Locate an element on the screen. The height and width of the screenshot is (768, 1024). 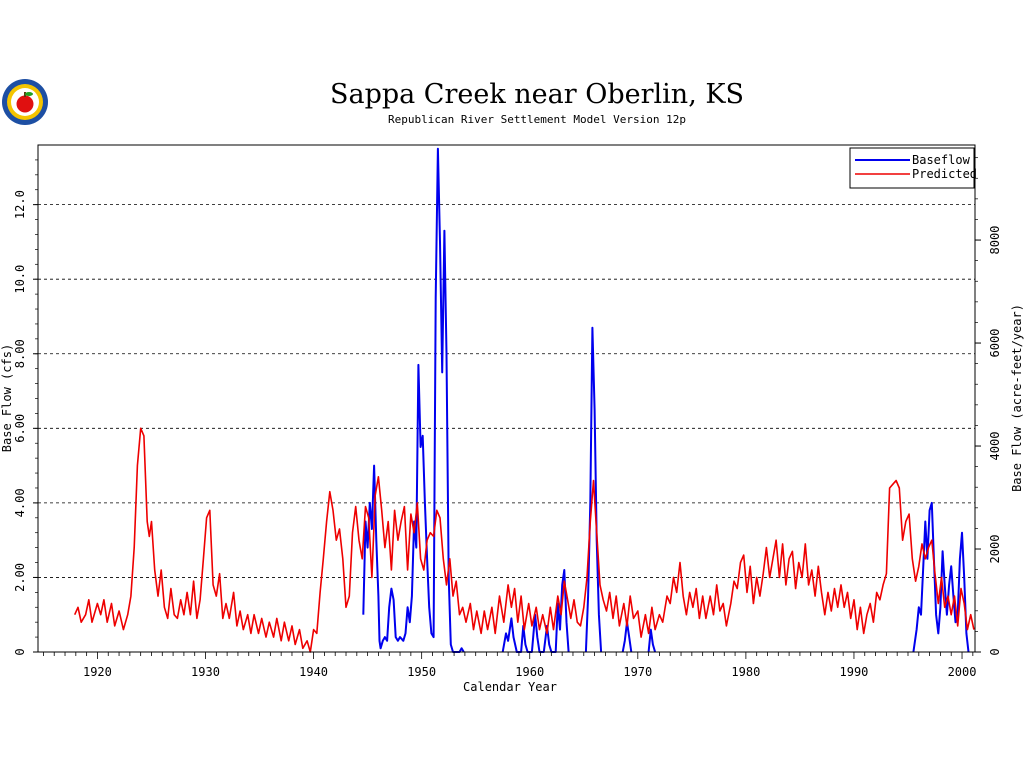
x-tick-label: 1930 is located at coordinates (205, 672).